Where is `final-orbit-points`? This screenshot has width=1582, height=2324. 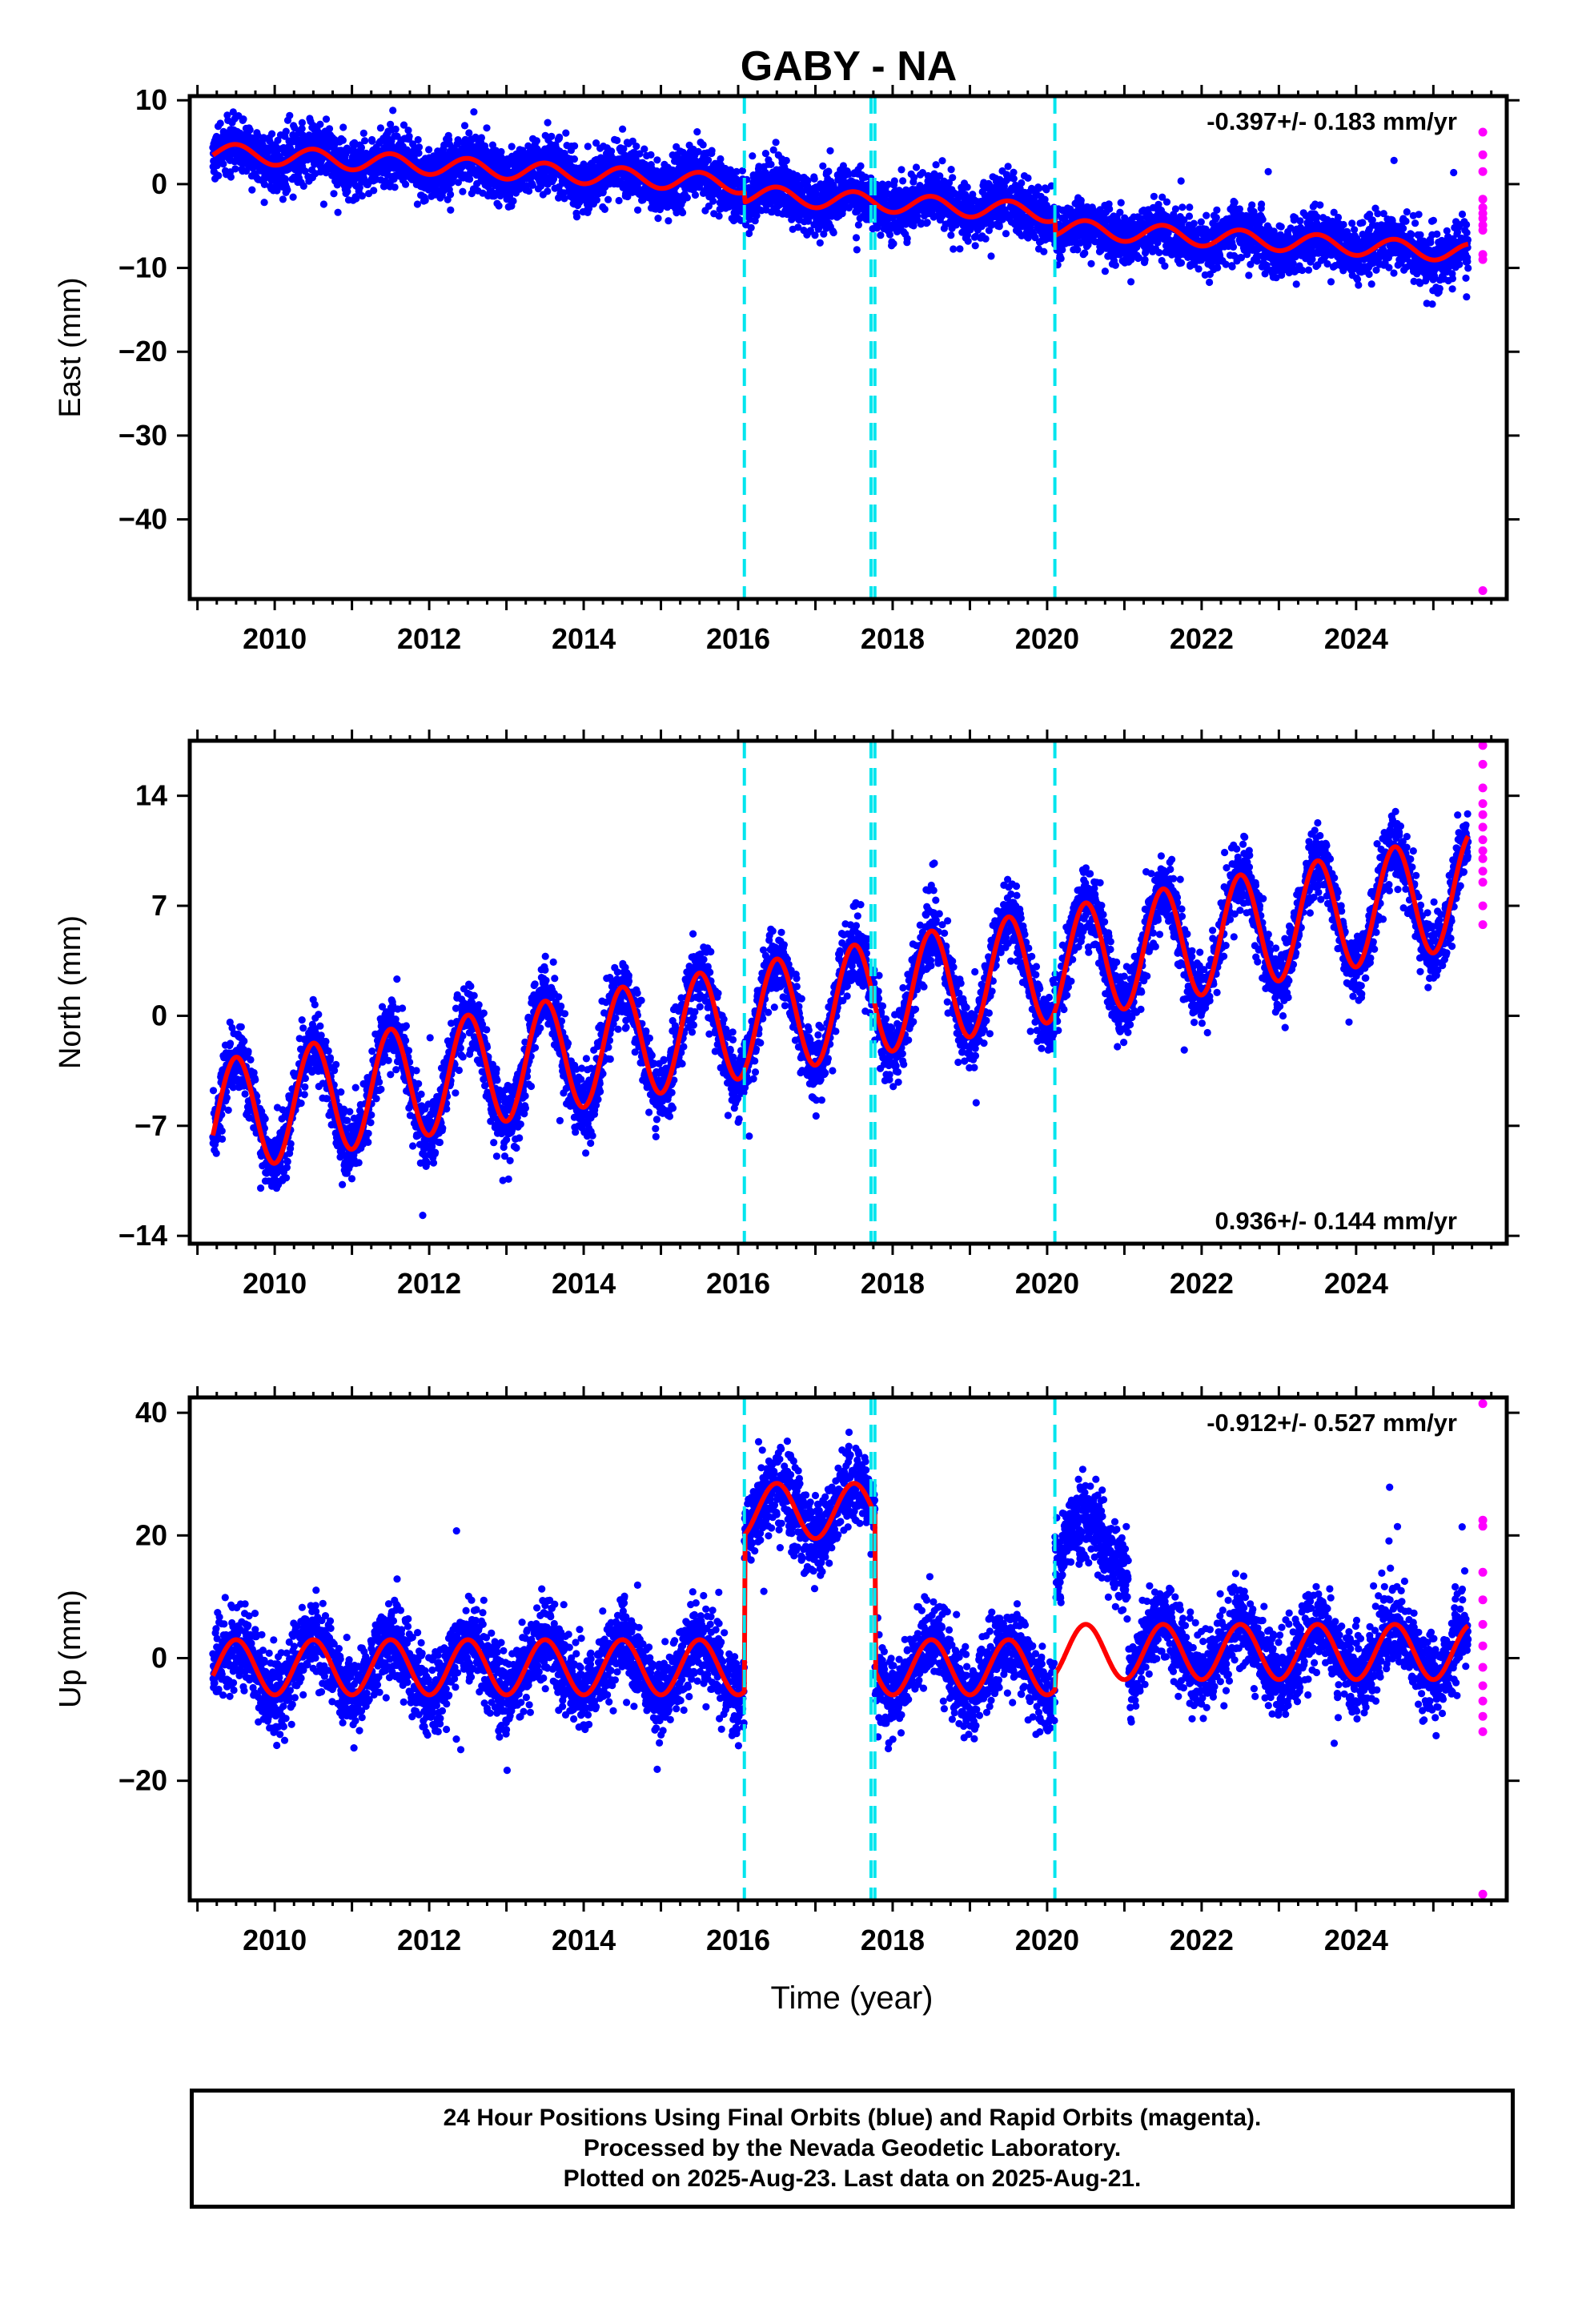 final-orbit-points is located at coordinates (841, 186).